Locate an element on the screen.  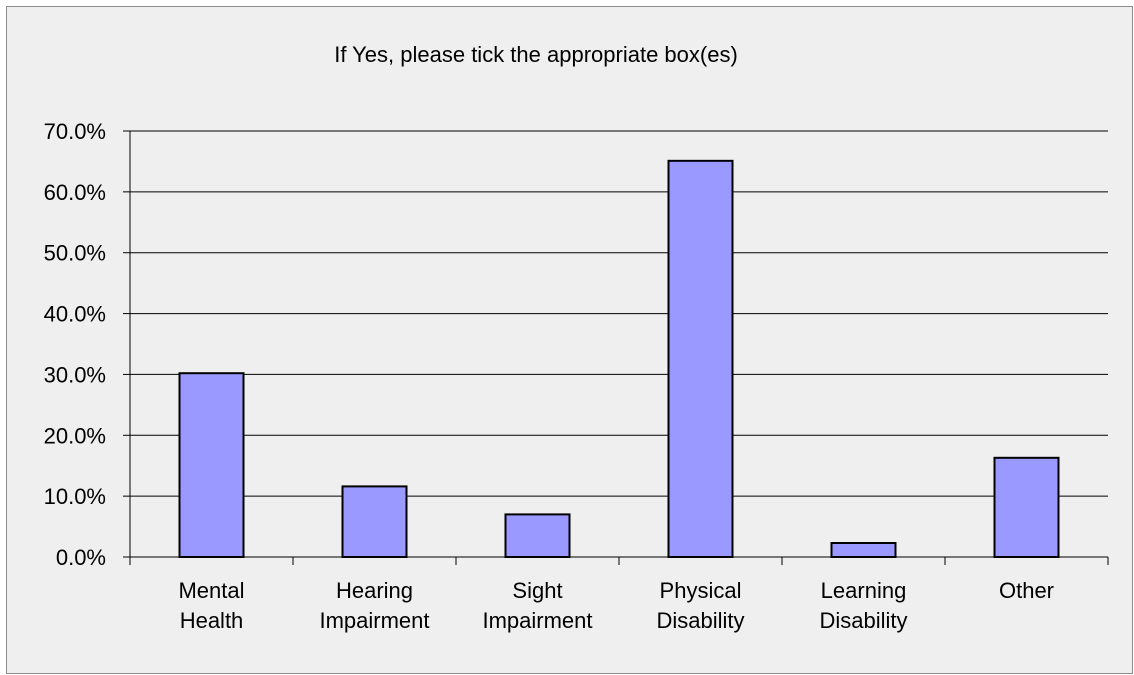
y-tick-label: 40.0% is located at coordinates (75, 314).